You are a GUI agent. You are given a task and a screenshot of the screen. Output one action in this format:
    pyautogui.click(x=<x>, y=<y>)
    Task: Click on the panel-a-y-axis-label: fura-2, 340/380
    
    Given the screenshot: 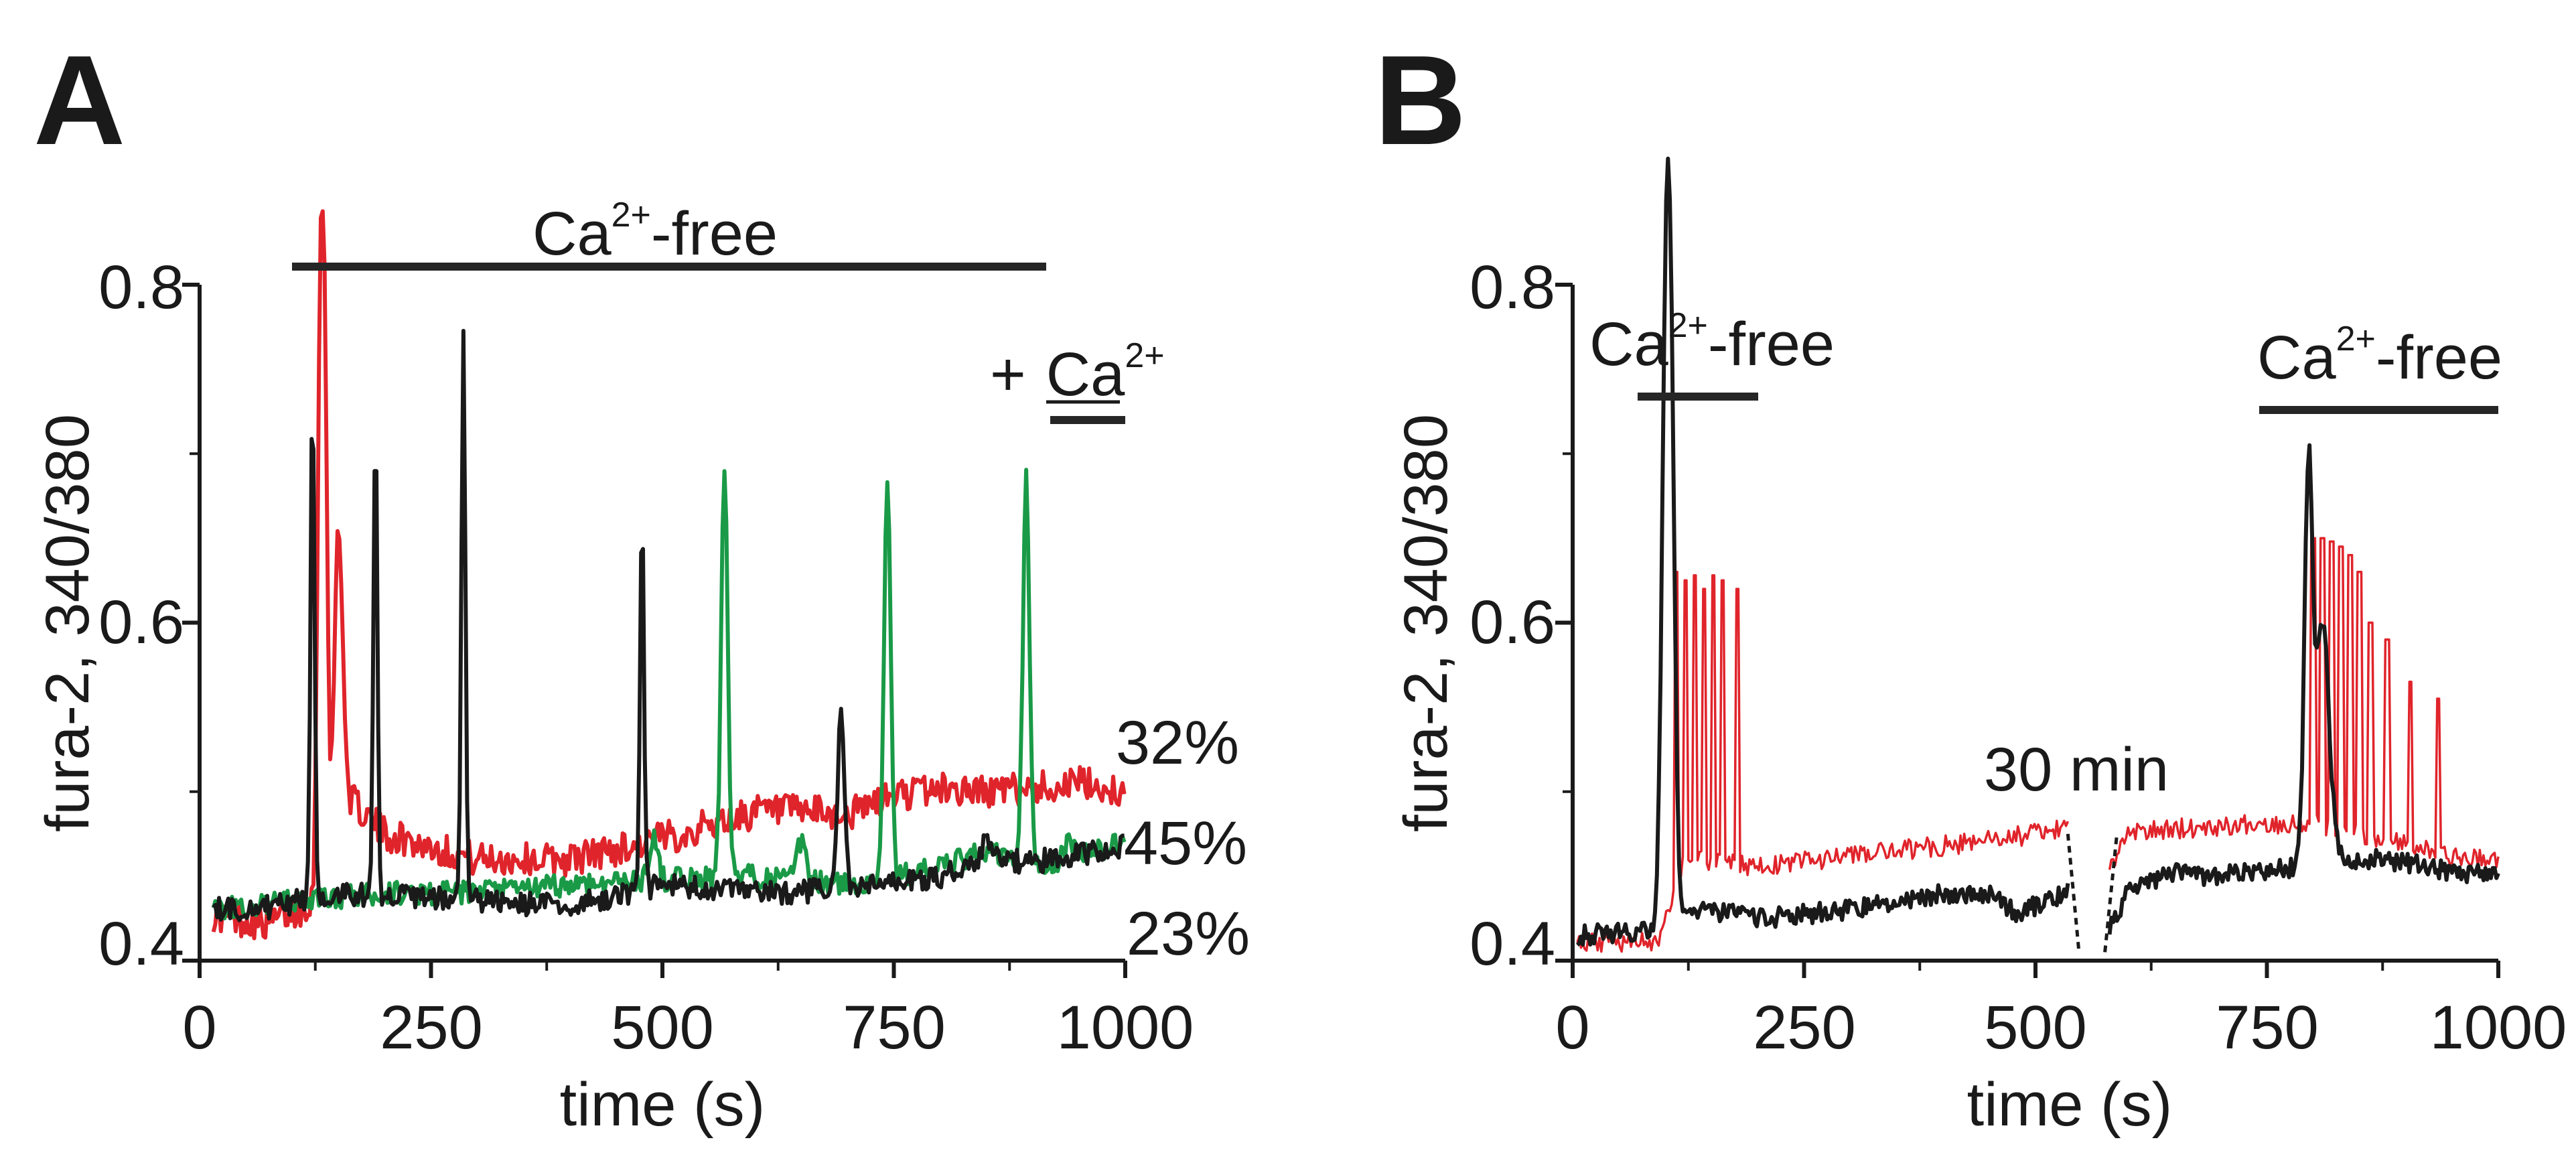 What is the action you would take?
    pyautogui.click(x=67, y=623)
    